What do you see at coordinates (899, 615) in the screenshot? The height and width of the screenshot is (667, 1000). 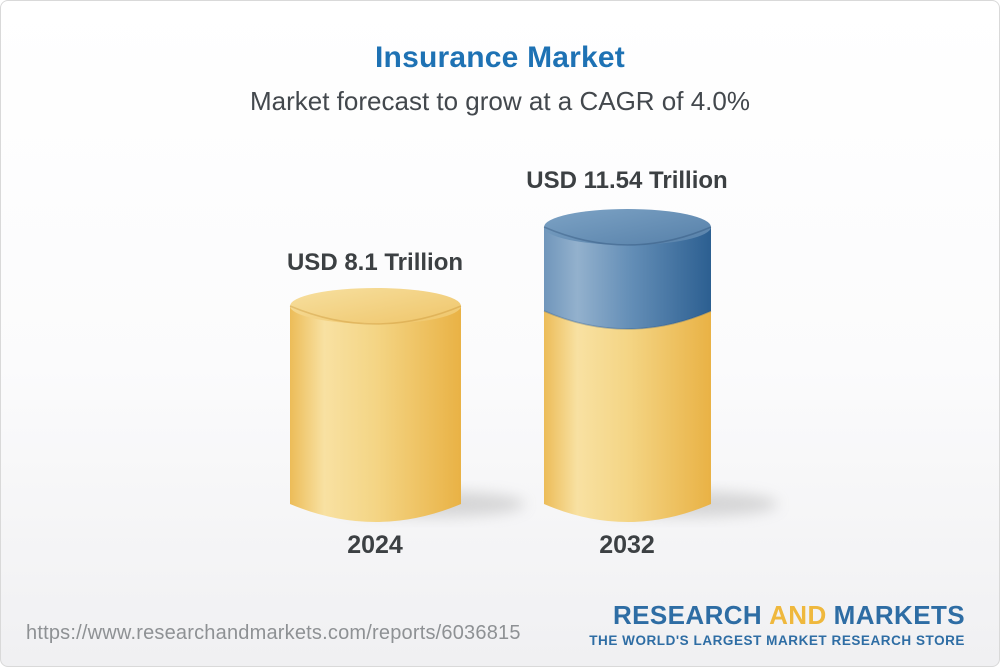 I see `logo-word-markets: MARKETS` at bounding box center [899, 615].